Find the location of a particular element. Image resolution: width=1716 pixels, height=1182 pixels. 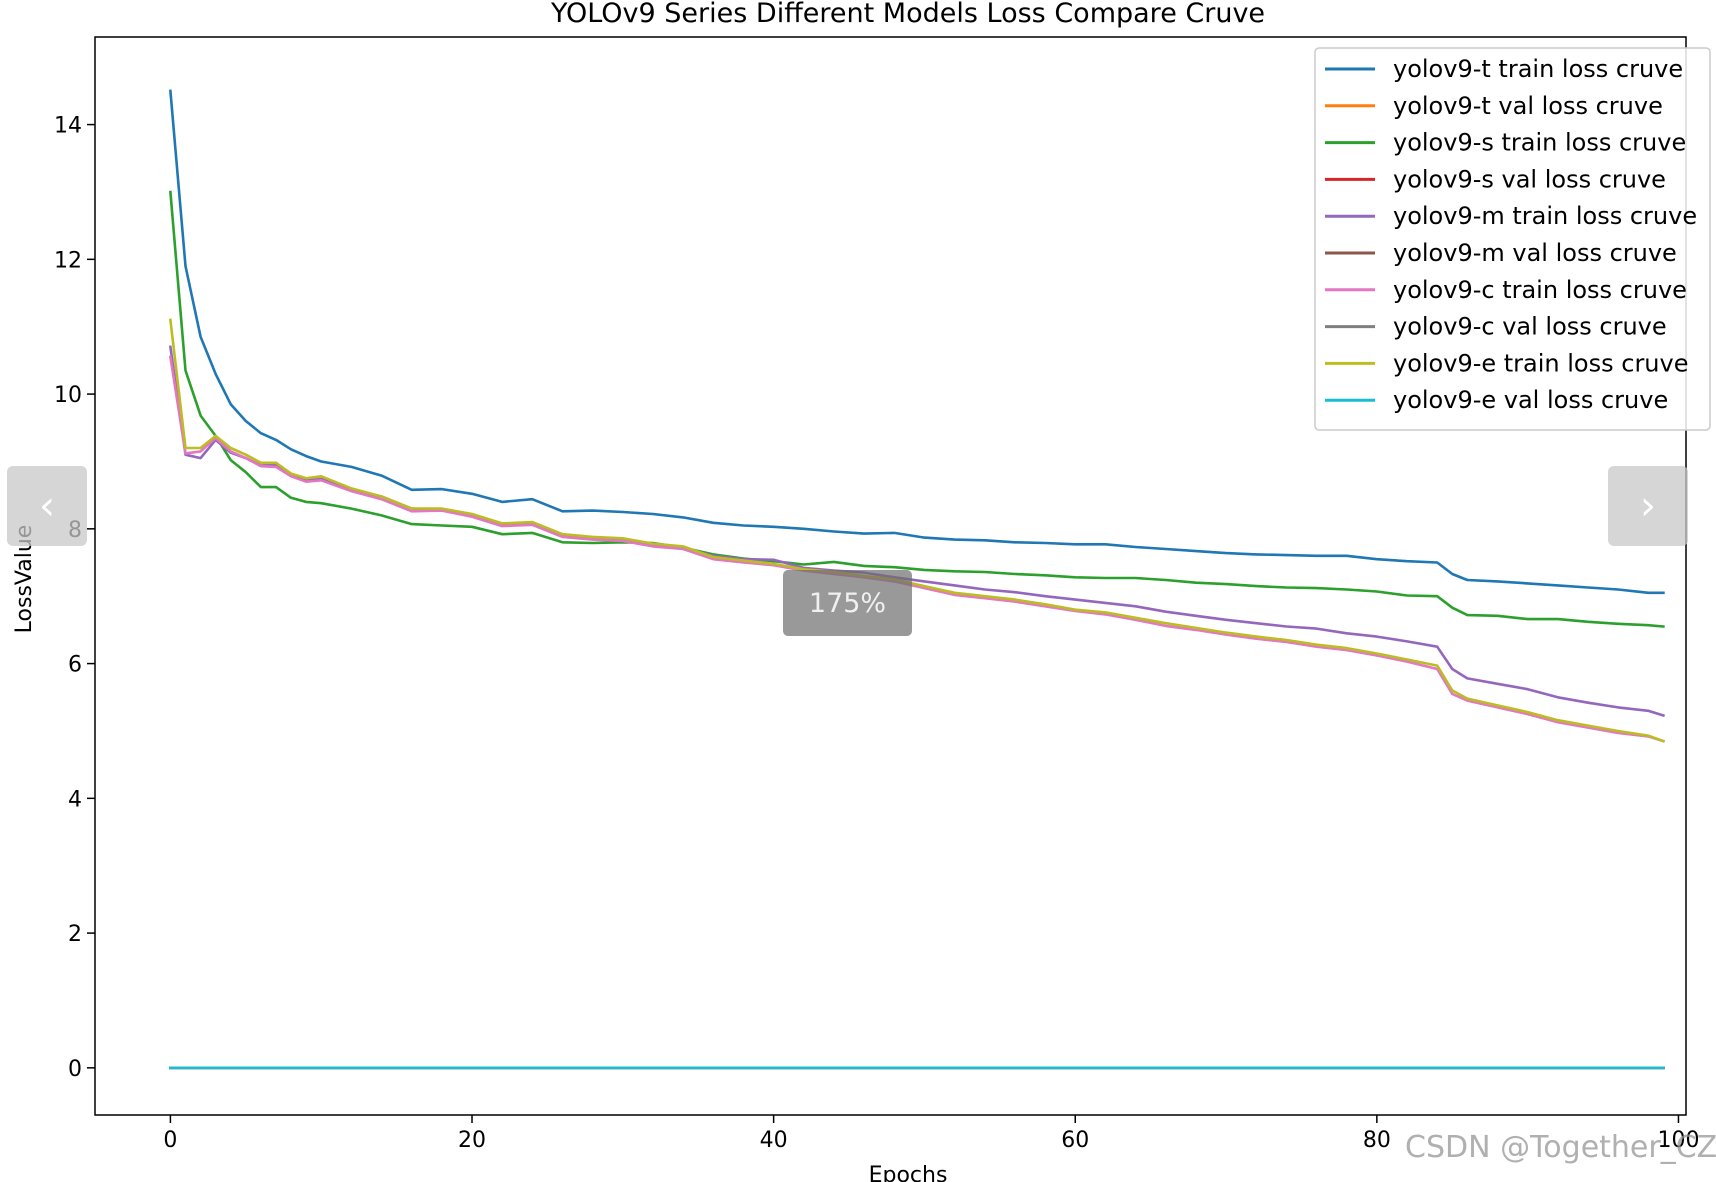

zoom-level-indicator: 175% is located at coordinates (847, 603).